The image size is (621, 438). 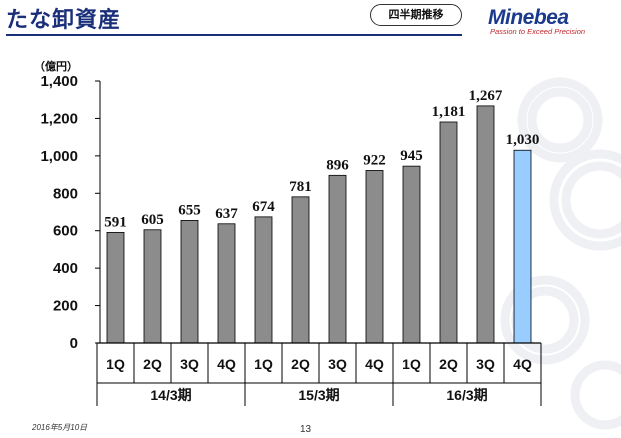 I want to click on bar-value-label: 591, so click(x=115, y=222).